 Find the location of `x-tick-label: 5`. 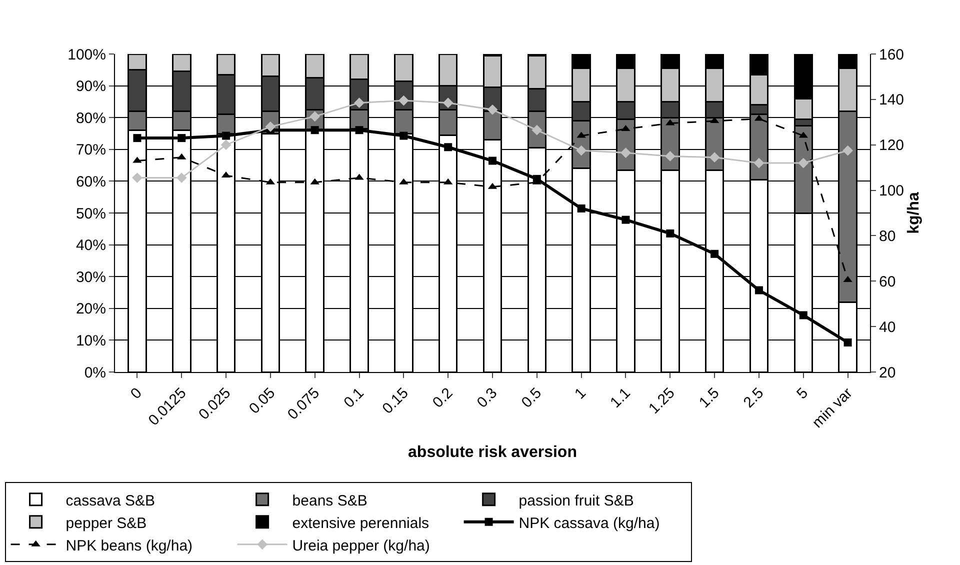

x-tick-label: 5 is located at coordinates (803, 393).